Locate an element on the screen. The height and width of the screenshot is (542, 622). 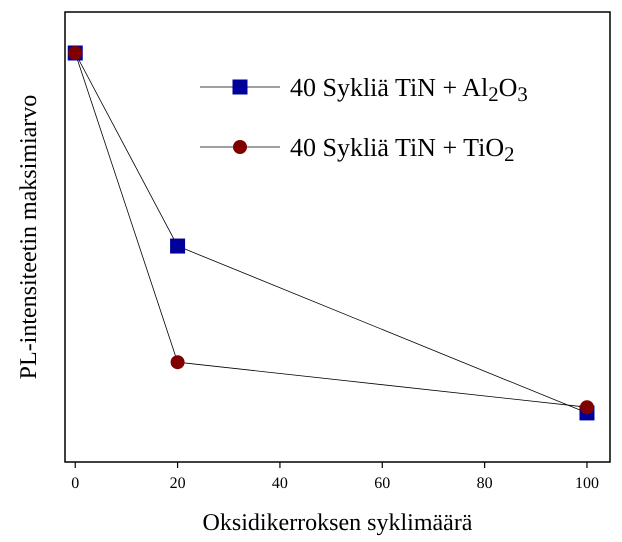
x-tick-label: 60 is located at coordinates (382, 483).